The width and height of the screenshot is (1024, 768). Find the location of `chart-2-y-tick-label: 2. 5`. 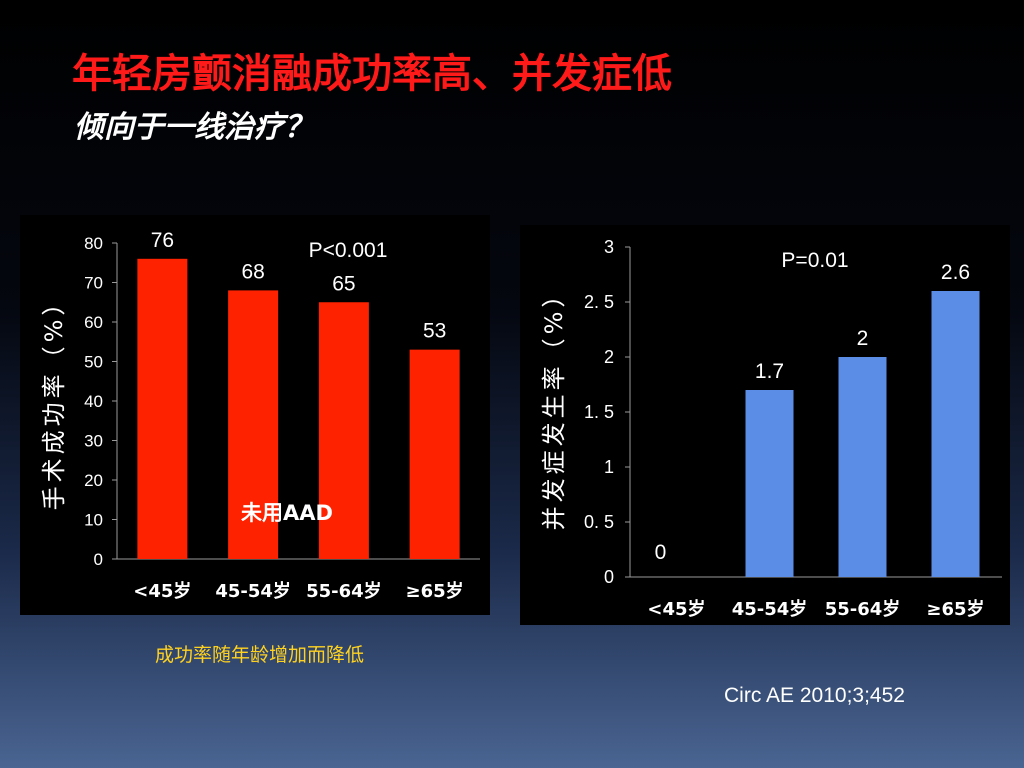

chart-2-y-tick-label: 2. 5 is located at coordinates (599, 302).